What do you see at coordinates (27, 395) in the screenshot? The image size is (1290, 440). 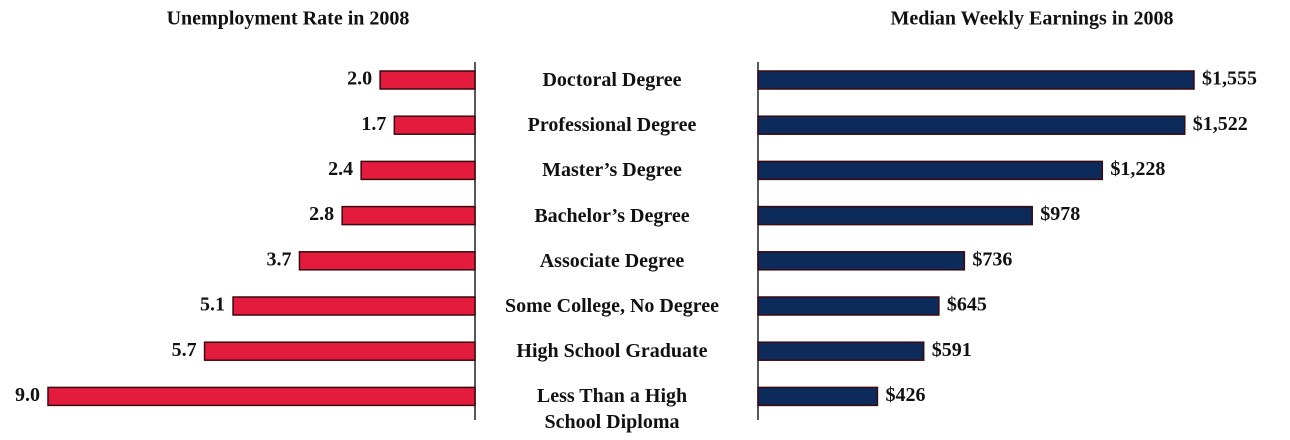 I see `value-label: 9.0` at bounding box center [27, 395].